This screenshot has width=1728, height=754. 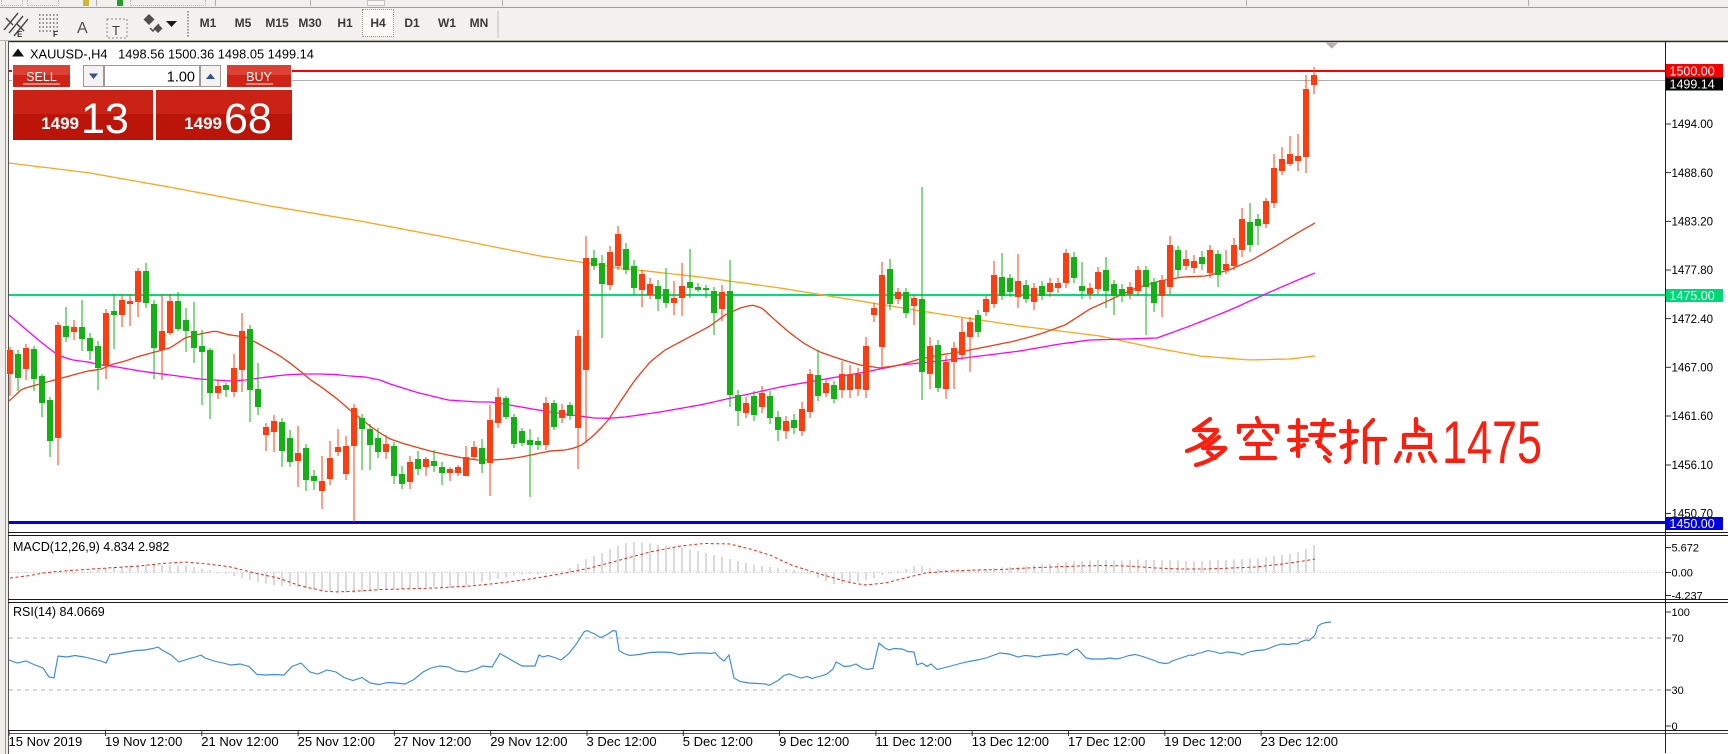 What do you see at coordinates (46, 741) in the screenshot?
I see `svg-text: 15 Nov 2019` at bounding box center [46, 741].